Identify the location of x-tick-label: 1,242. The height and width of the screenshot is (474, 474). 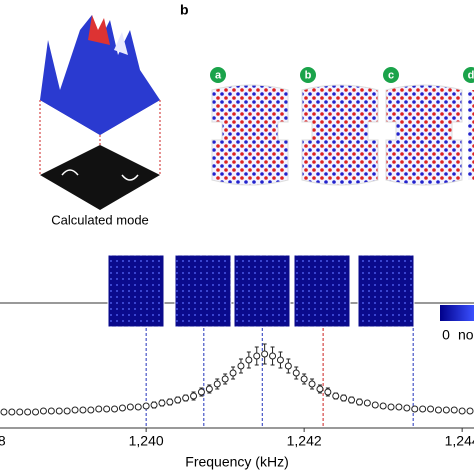
(304, 441).